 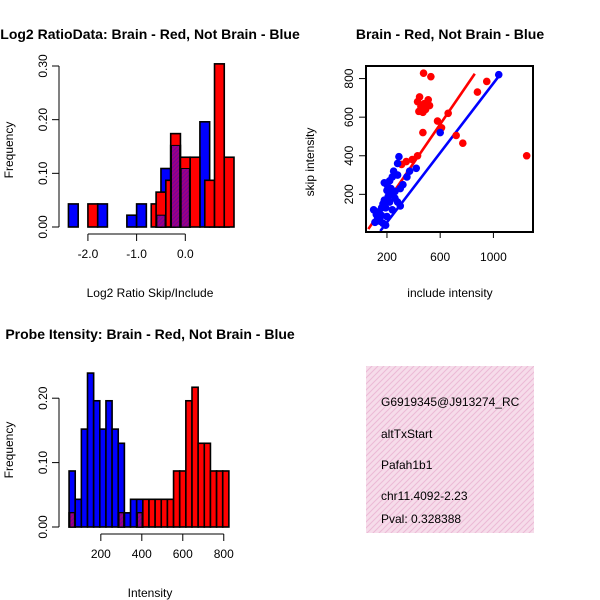 I want to click on chart2-axes: 200 600 1000 200 400 600 800, so click(x=424, y=166).